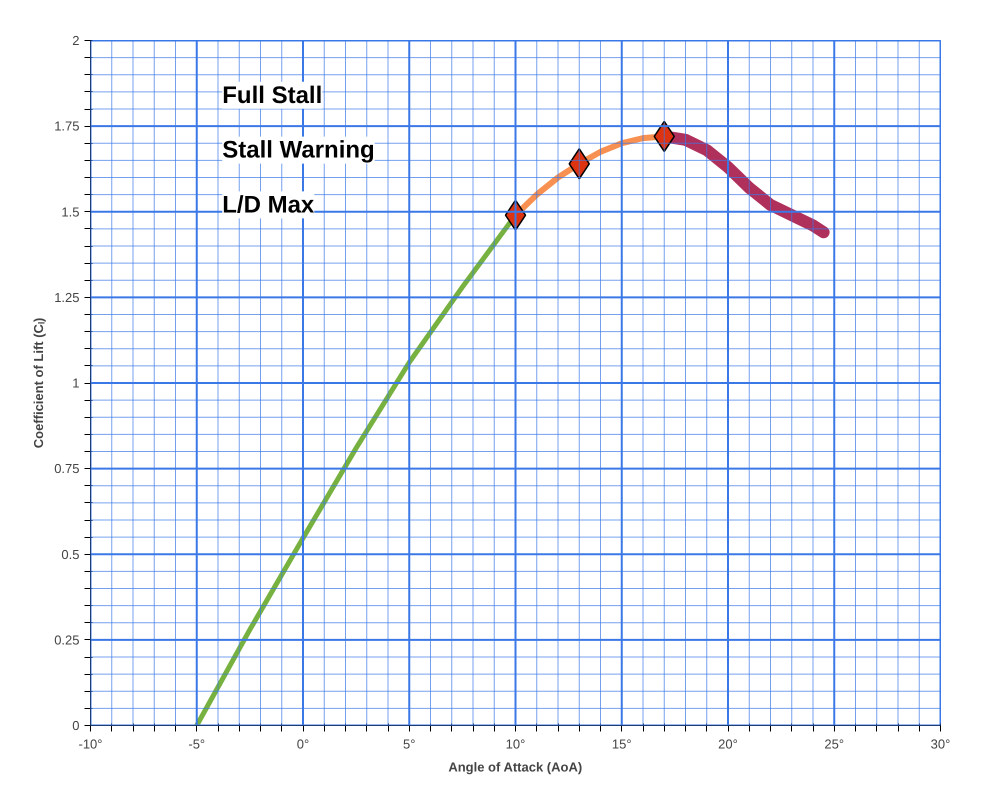 The image size is (994, 800). What do you see at coordinates (940, 744) in the screenshot?
I see `x-tick-label: 30°` at bounding box center [940, 744].